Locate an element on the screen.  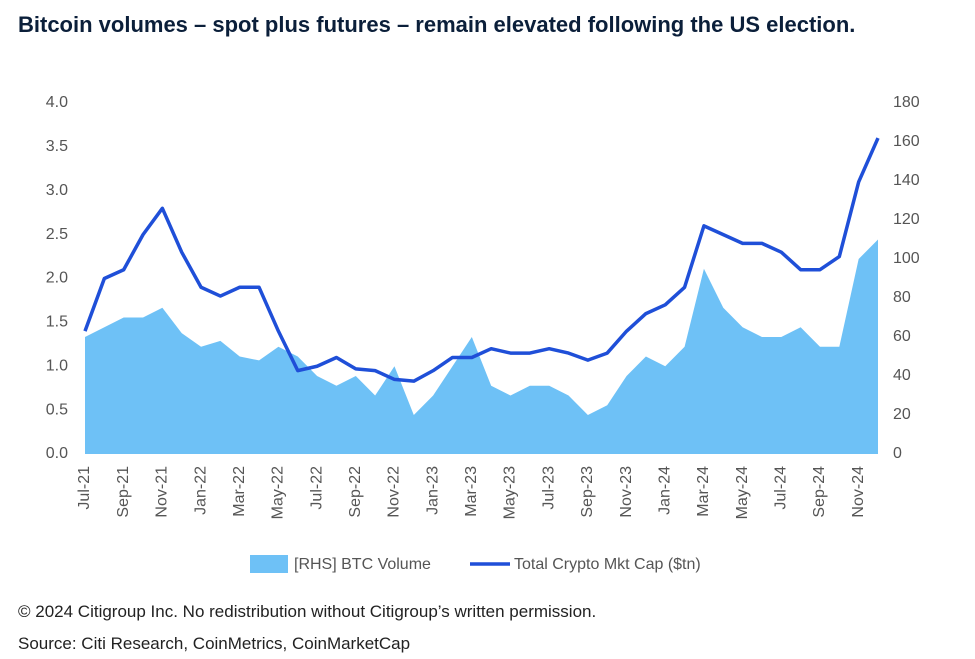
y-tick-label: 2.5 is located at coordinates (57, 234).